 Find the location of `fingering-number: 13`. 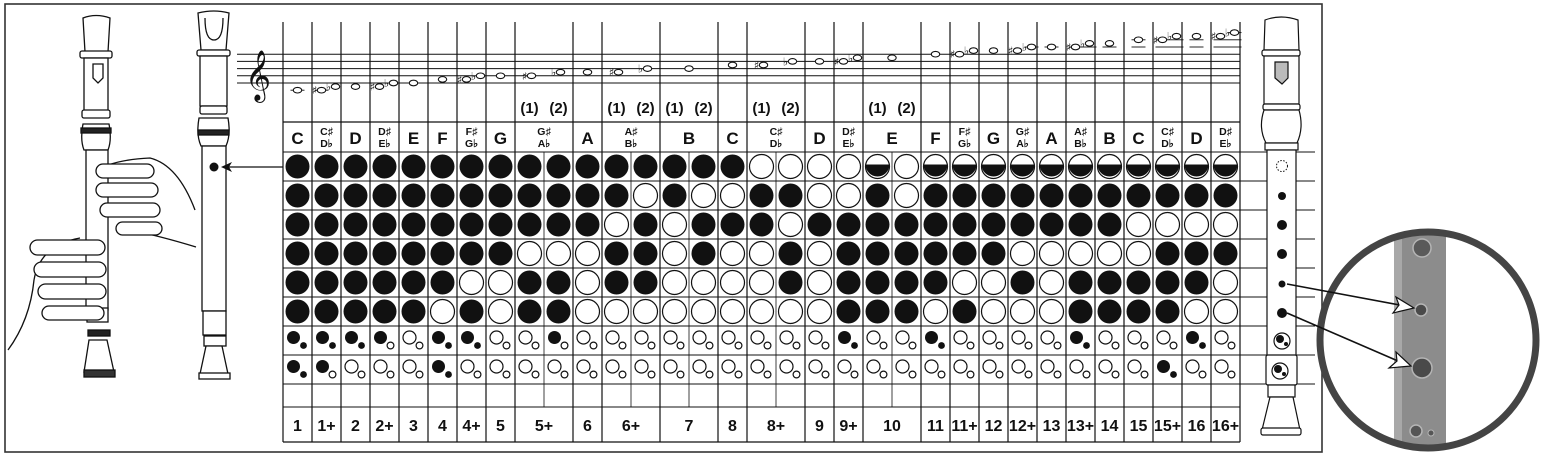

fingering-number: 13 is located at coordinates (1052, 426).